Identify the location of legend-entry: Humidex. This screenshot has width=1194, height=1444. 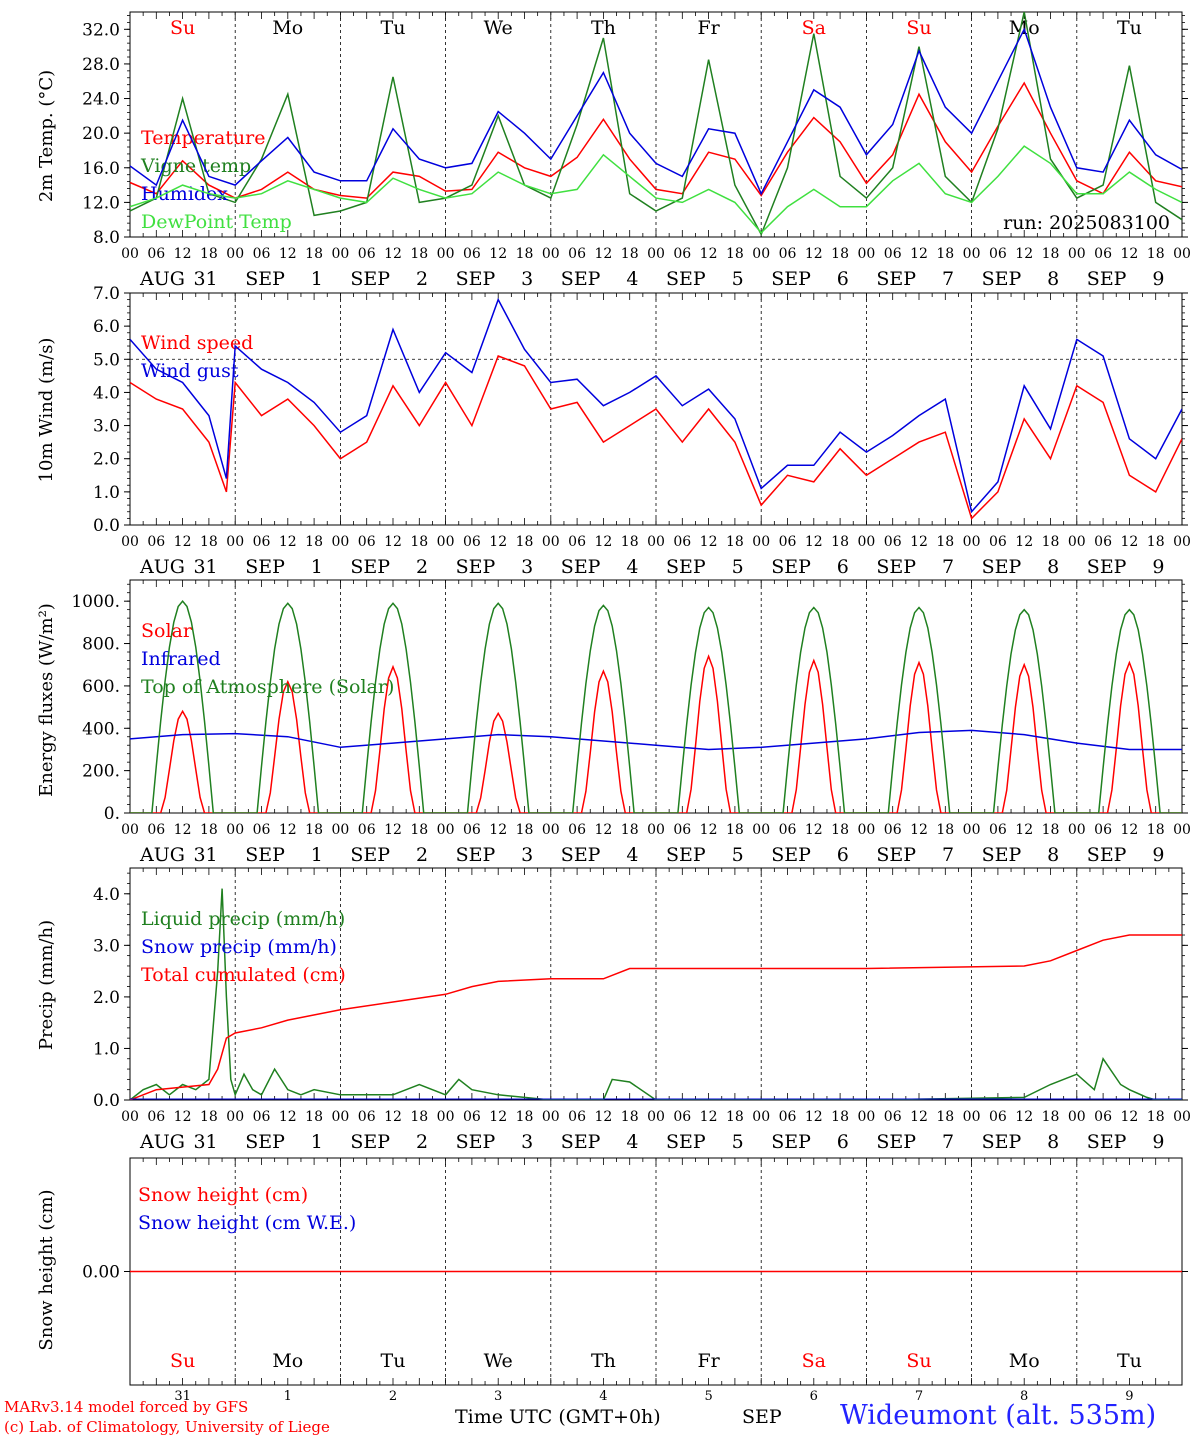
(184, 194).